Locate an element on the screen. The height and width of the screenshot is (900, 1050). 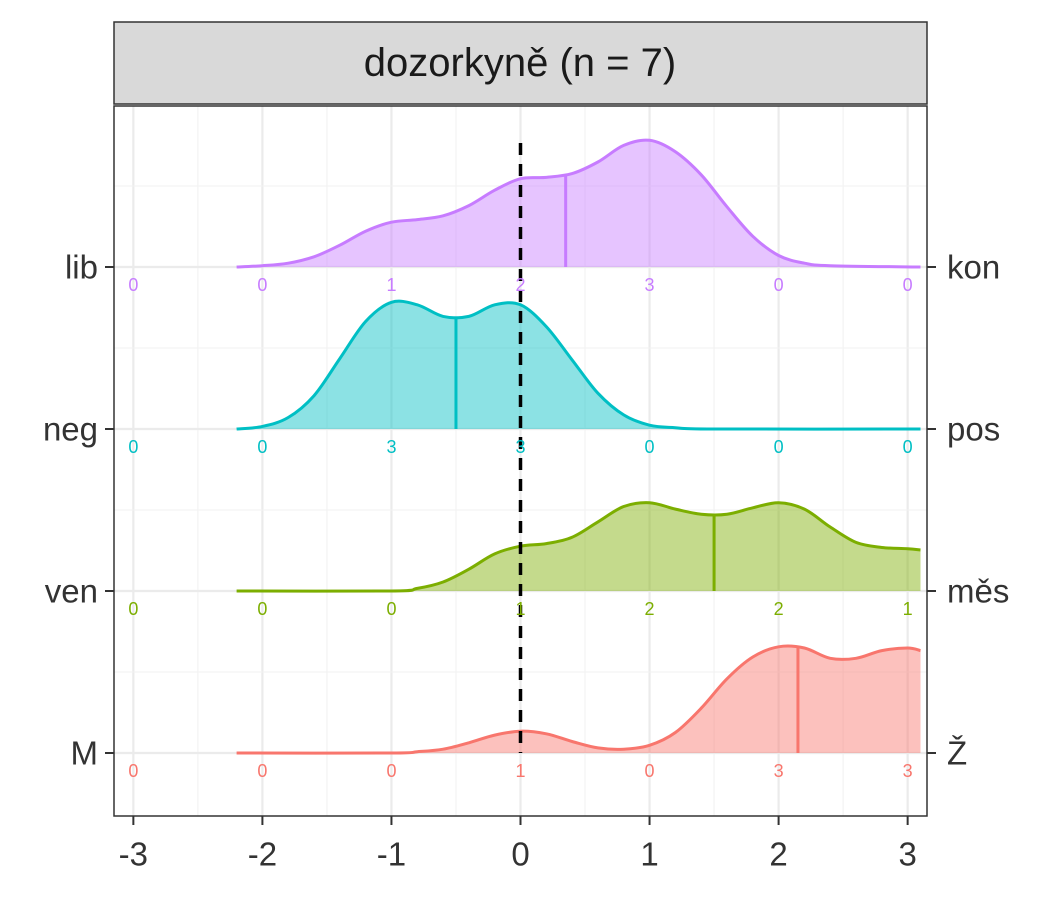
density-line-lib is located at coordinates (578, 203).